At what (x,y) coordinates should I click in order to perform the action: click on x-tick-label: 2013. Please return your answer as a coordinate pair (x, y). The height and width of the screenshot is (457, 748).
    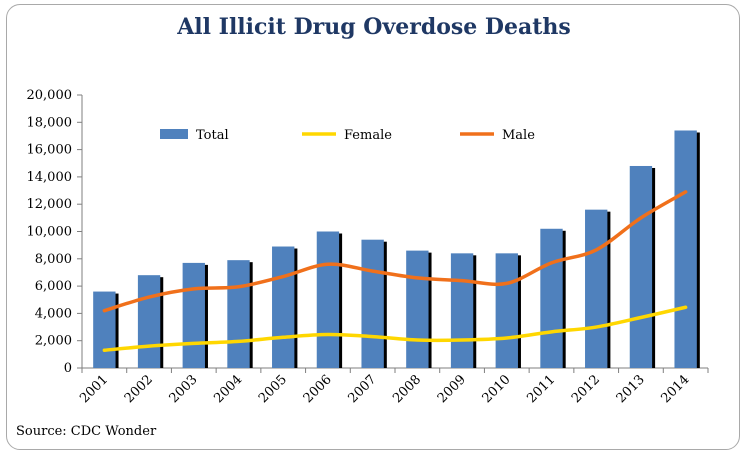
    Looking at the image, I should click on (631, 389).